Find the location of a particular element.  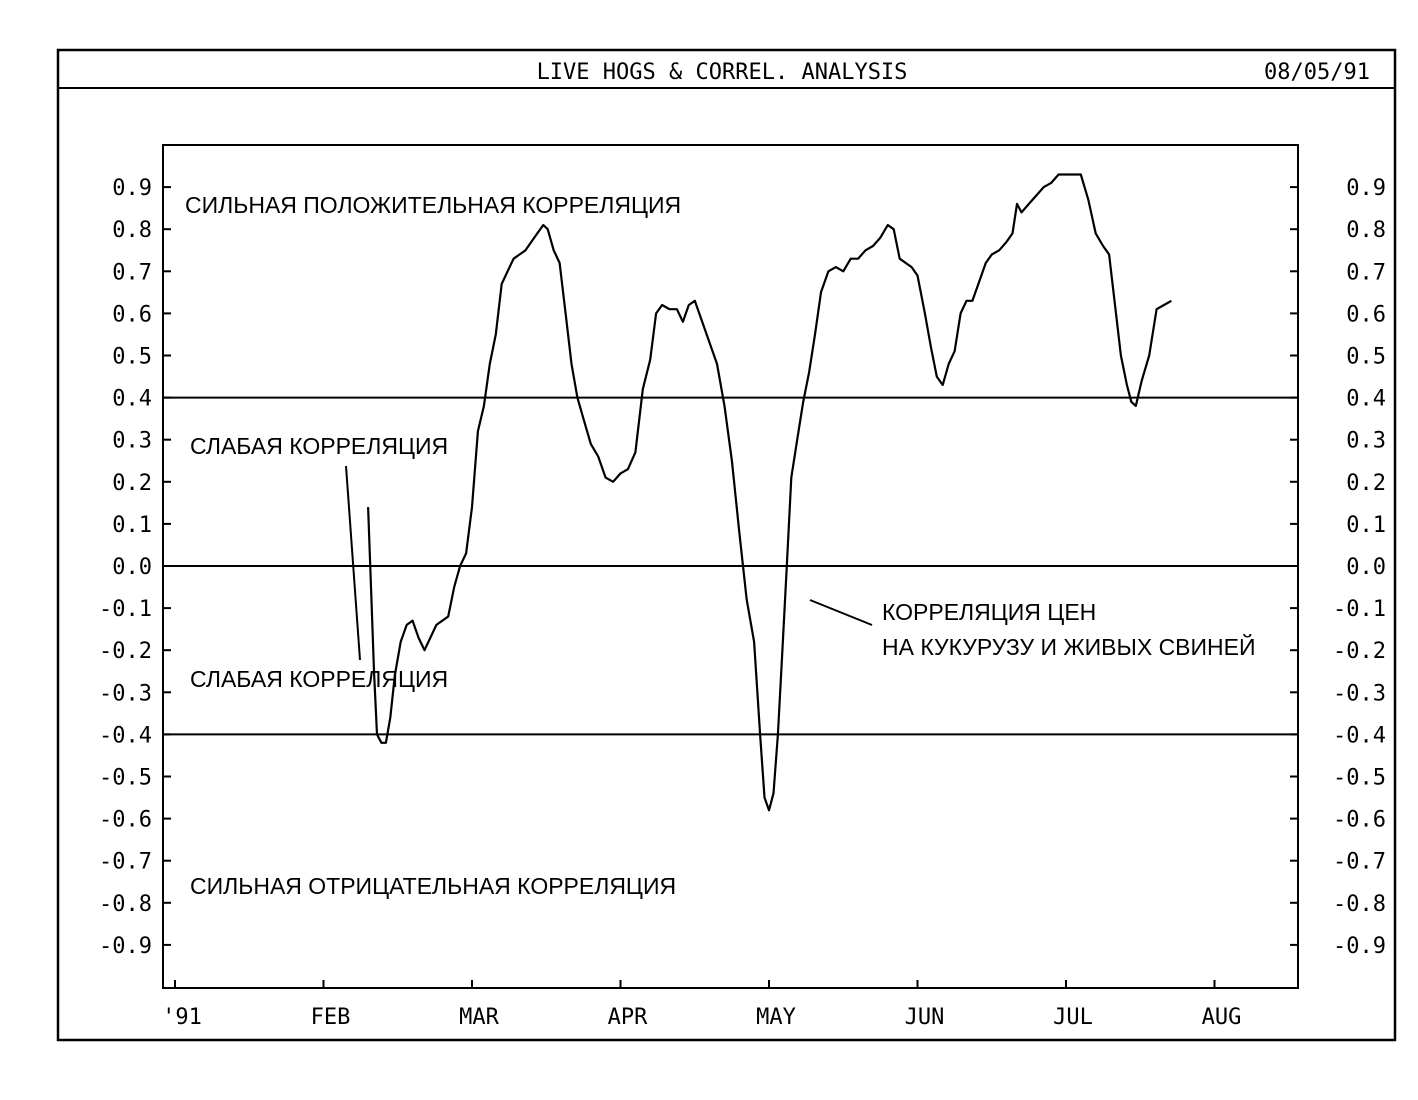

y-tick-label-left: -0.2 is located at coordinates (125, 651).